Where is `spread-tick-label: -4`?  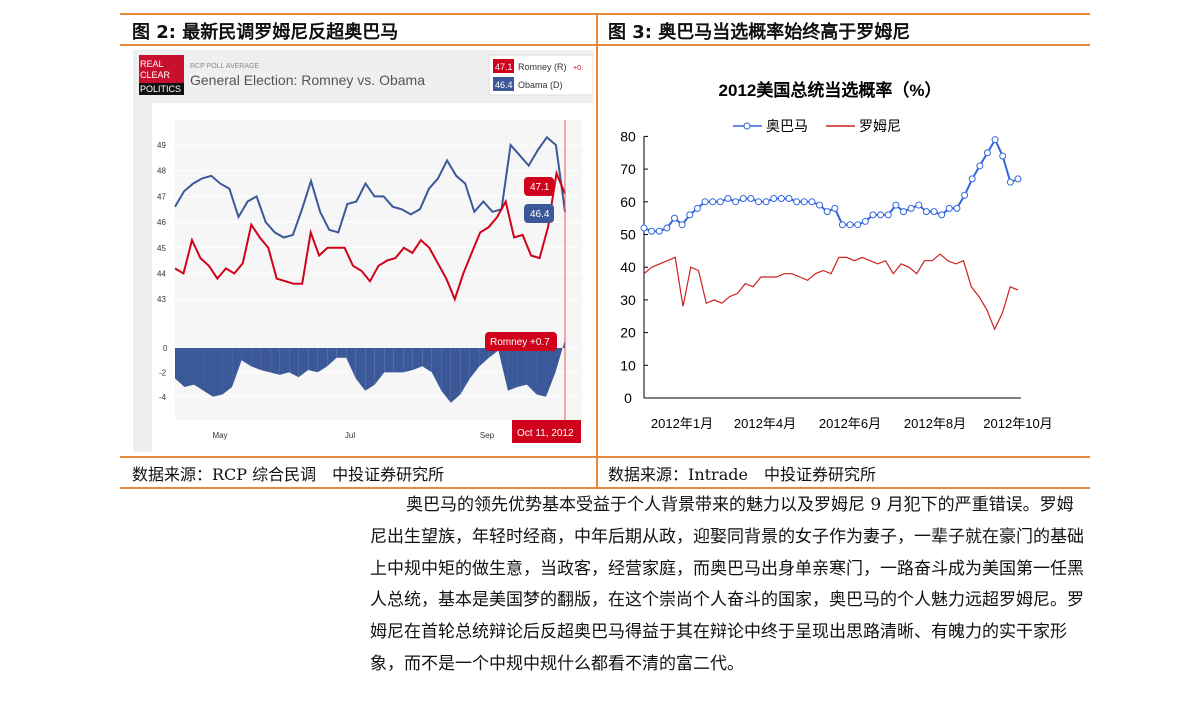
spread-tick-label: -4 is located at coordinates (163, 397).